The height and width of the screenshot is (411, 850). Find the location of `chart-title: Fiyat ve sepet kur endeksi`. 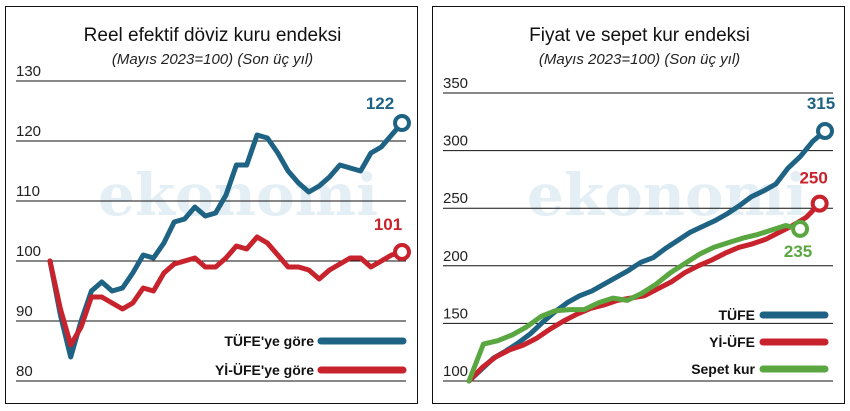

chart-title: Fiyat ve sepet kur endeksi is located at coordinates (639, 35).